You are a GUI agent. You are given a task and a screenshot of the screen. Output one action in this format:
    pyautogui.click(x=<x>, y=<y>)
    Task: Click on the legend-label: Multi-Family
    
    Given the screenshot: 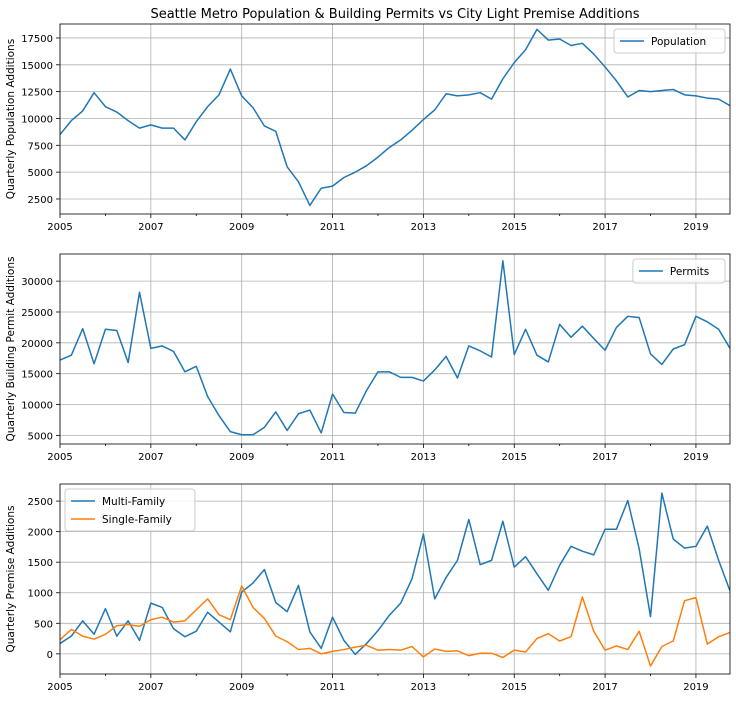 What is the action you would take?
    pyautogui.click(x=133, y=502)
    